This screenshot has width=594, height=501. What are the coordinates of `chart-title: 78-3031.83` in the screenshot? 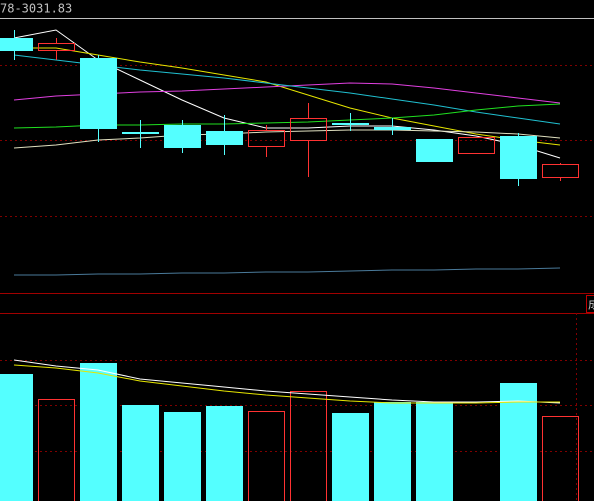 It's located at (36, 9).